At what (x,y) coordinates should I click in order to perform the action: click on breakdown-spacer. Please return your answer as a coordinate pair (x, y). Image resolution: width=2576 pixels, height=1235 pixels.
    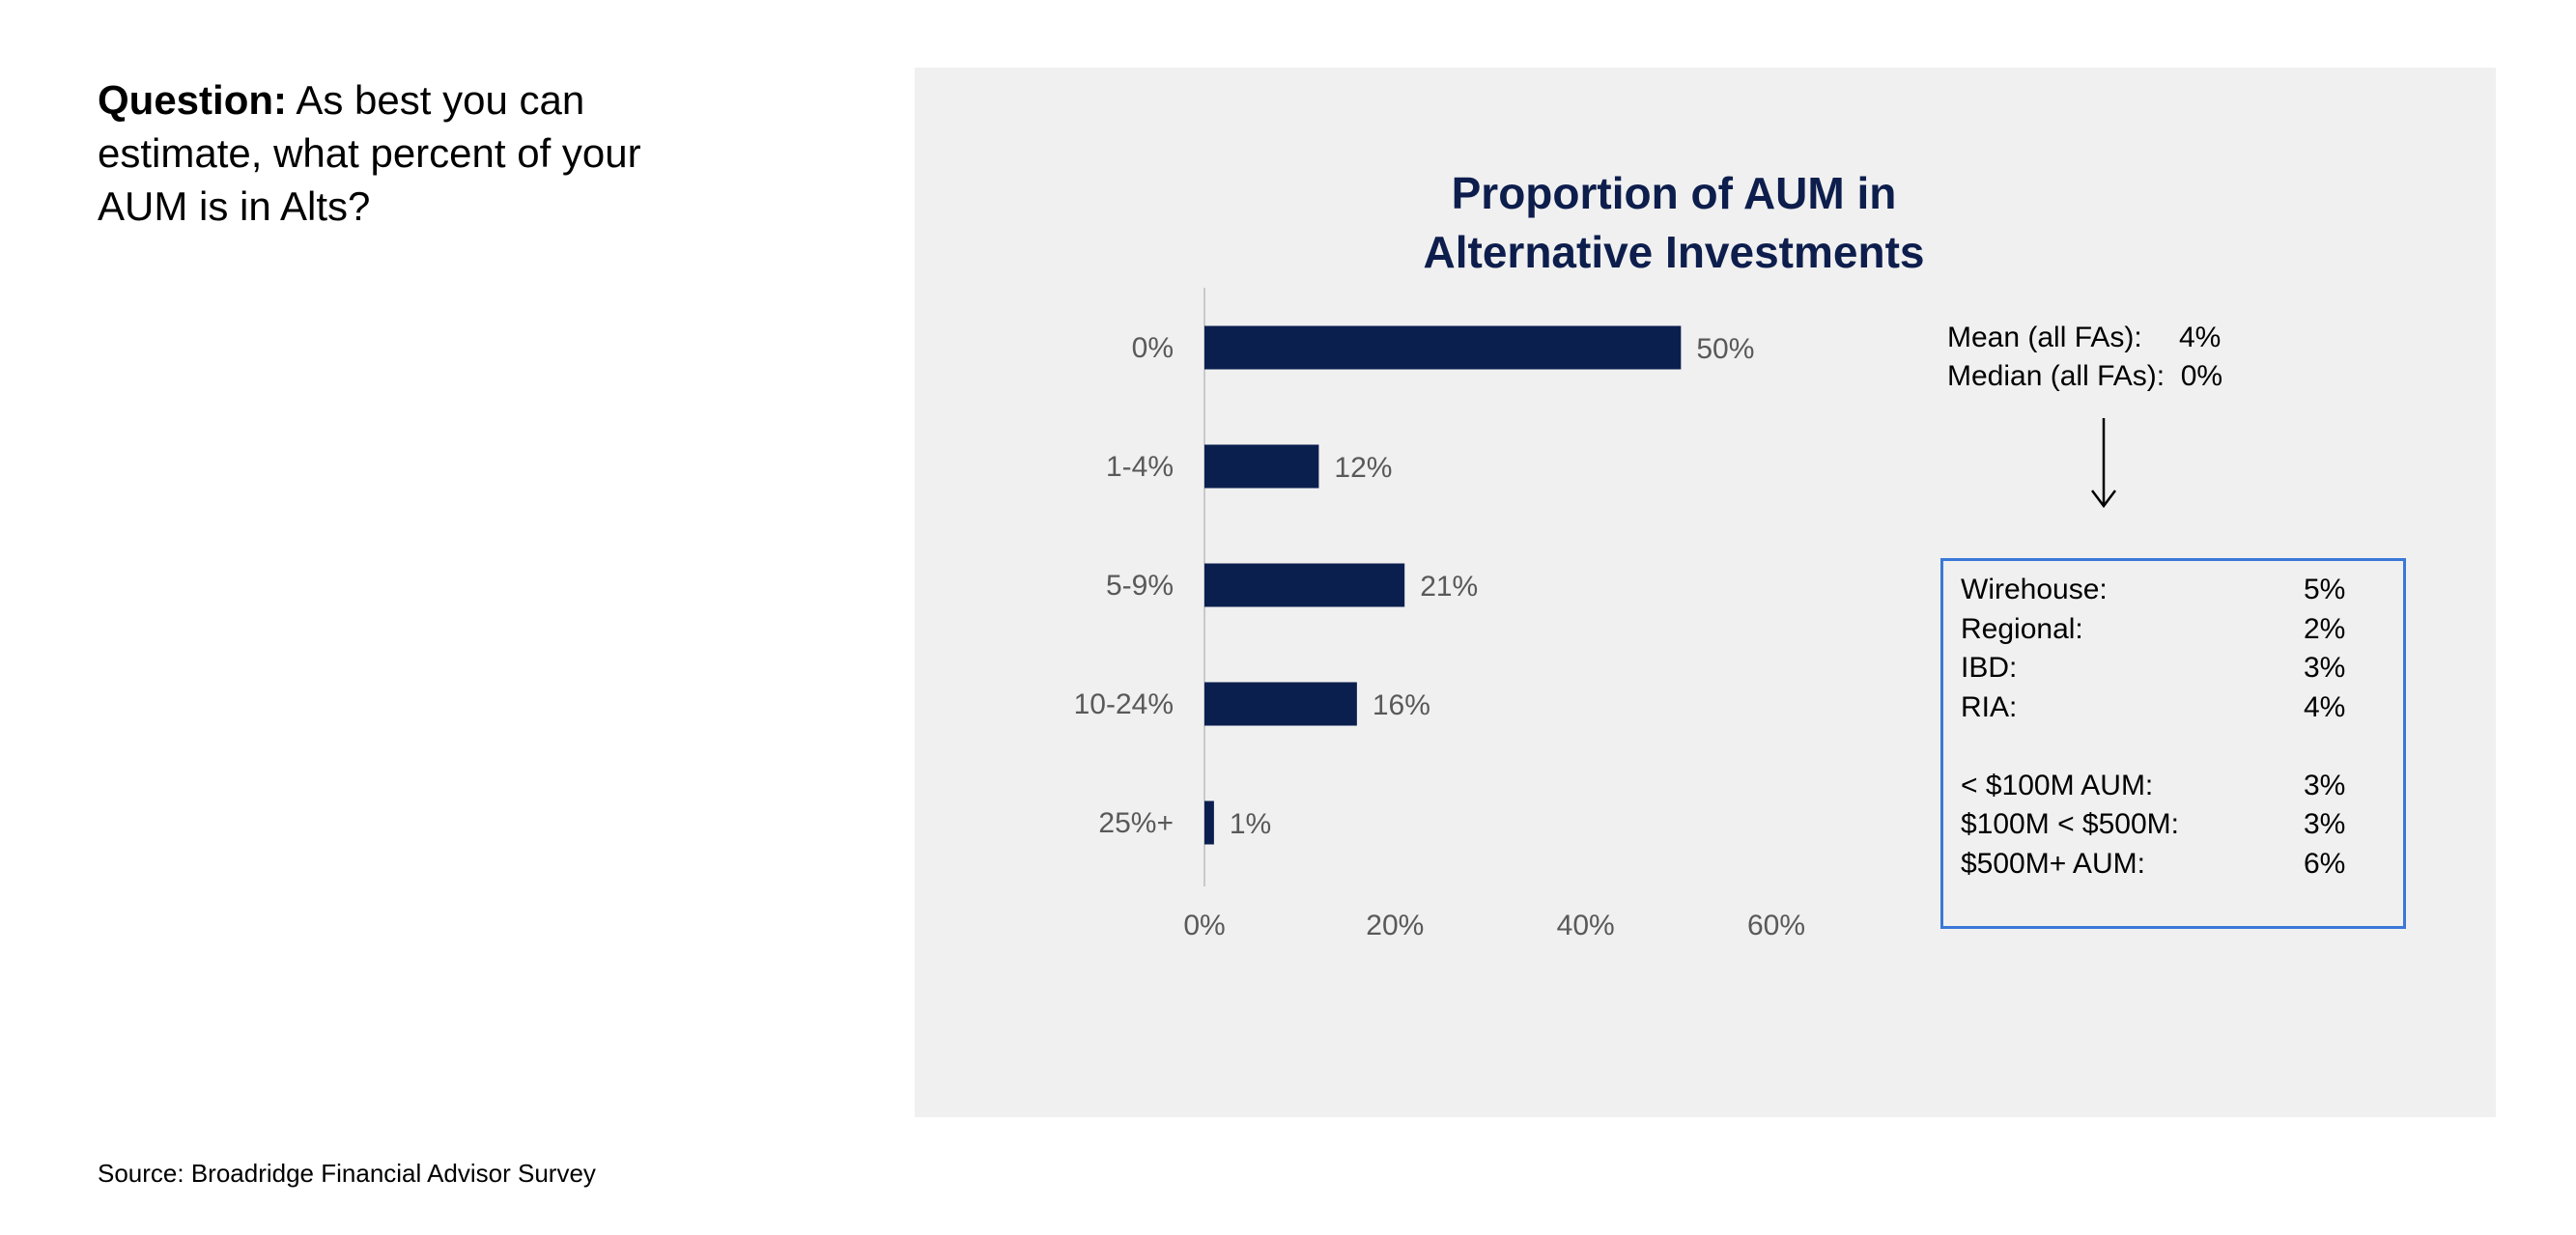
    Looking at the image, I should click on (2182, 747).